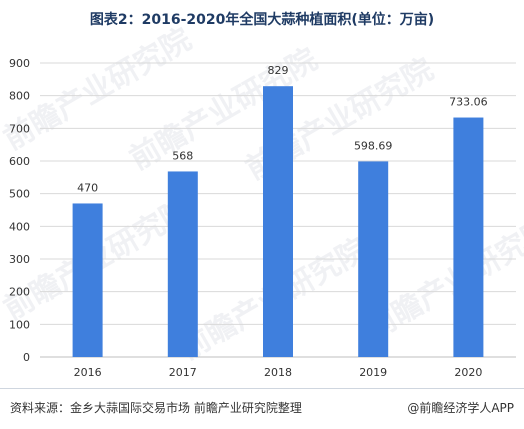 Image resolution: width=524 pixels, height=429 pixels. I want to click on y-tick-label: 100, so click(19, 324).